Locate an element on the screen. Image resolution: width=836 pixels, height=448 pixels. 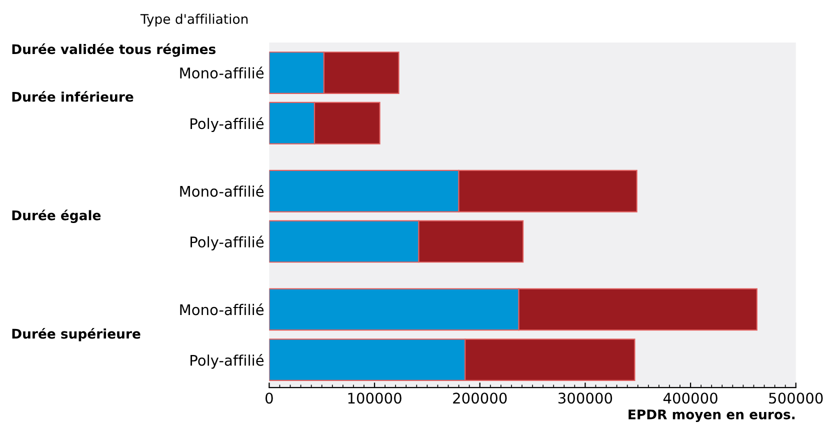
text: Durée inférieure is located at coordinates (73, 96).